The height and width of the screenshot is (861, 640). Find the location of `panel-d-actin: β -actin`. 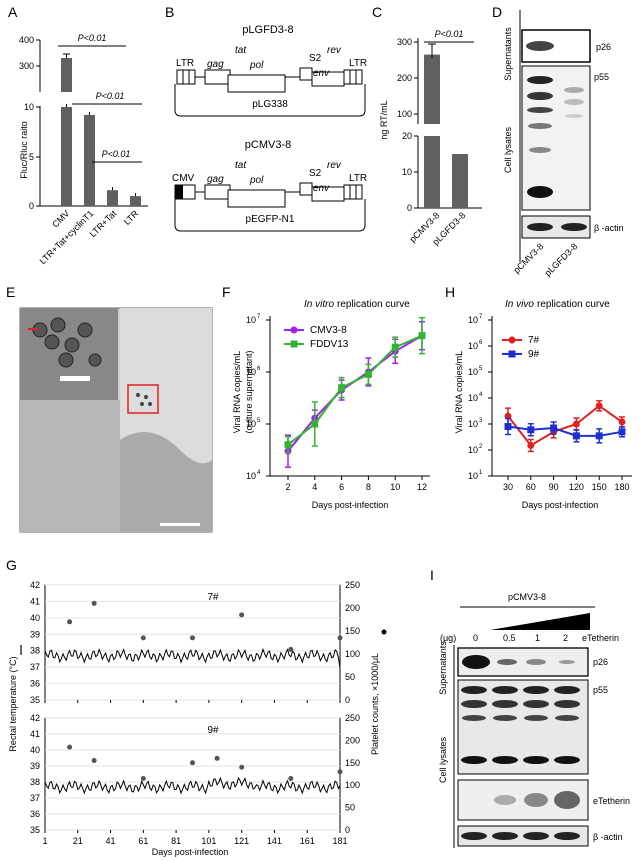

panel-d-actin: β -actin is located at coordinates (609, 228).